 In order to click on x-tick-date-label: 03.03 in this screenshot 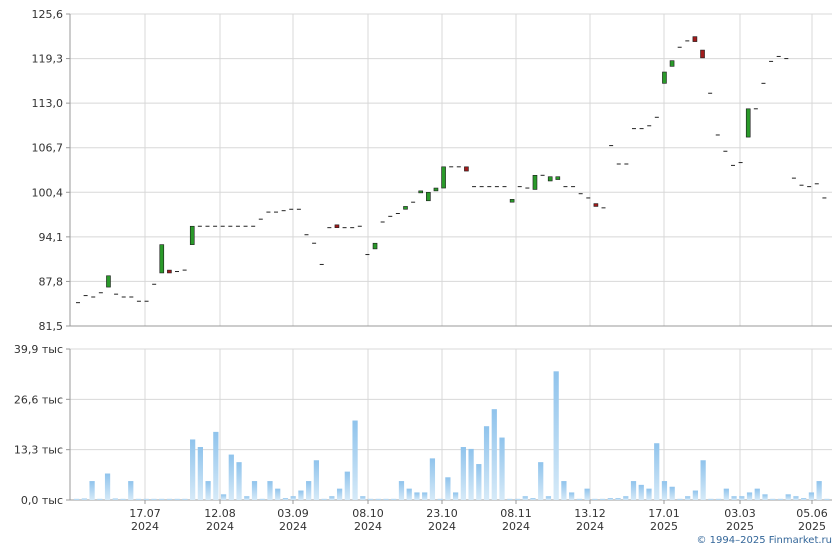, I will do `click(740, 513)`.